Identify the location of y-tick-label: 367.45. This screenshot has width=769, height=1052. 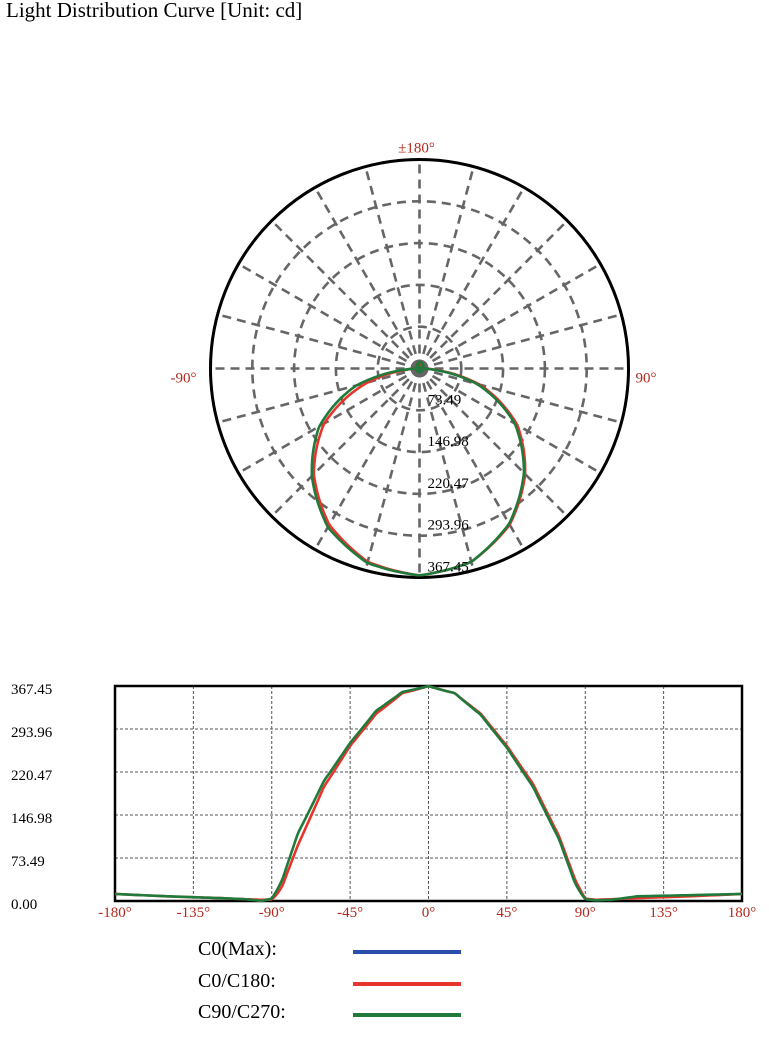
(31, 690).